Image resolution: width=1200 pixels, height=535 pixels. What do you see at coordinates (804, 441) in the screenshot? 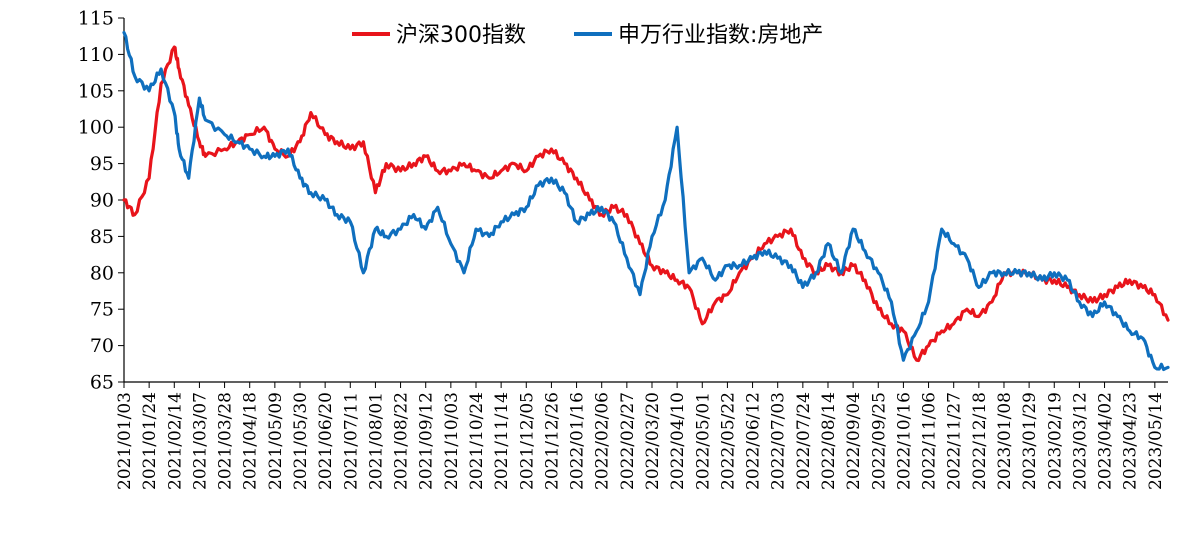
I see `x-tick-label: 2022/07/24` at bounding box center [804, 441].